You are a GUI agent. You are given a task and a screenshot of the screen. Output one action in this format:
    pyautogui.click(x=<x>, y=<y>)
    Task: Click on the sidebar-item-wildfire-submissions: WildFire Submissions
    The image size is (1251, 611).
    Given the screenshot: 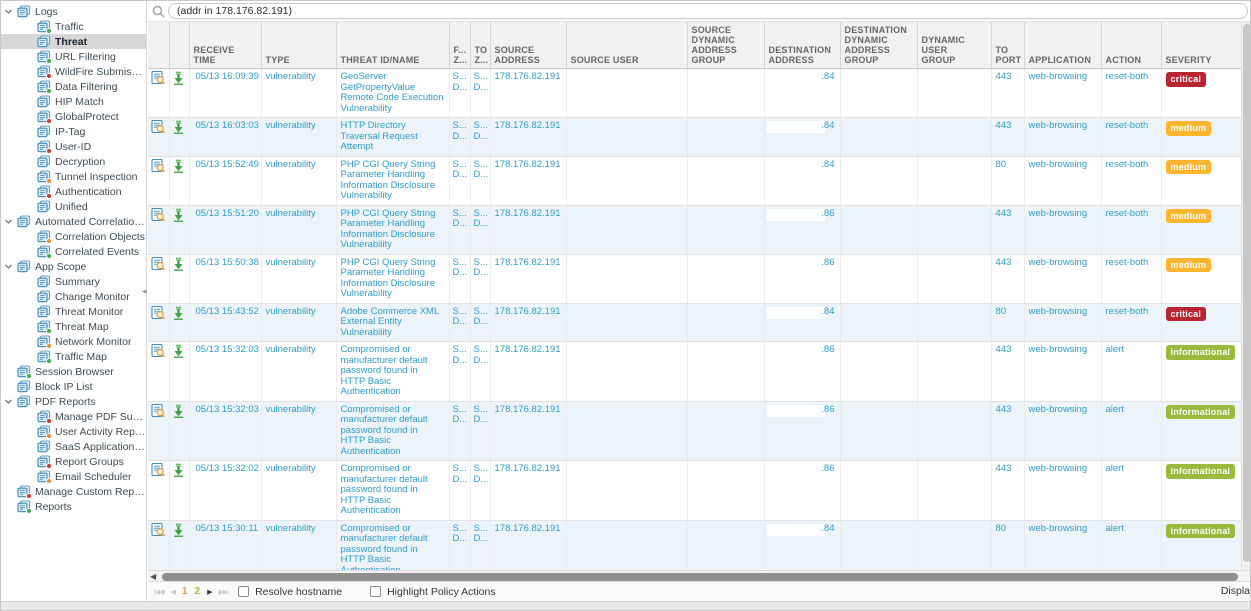 What is the action you would take?
    pyautogui.click(x=73, y=71)
    